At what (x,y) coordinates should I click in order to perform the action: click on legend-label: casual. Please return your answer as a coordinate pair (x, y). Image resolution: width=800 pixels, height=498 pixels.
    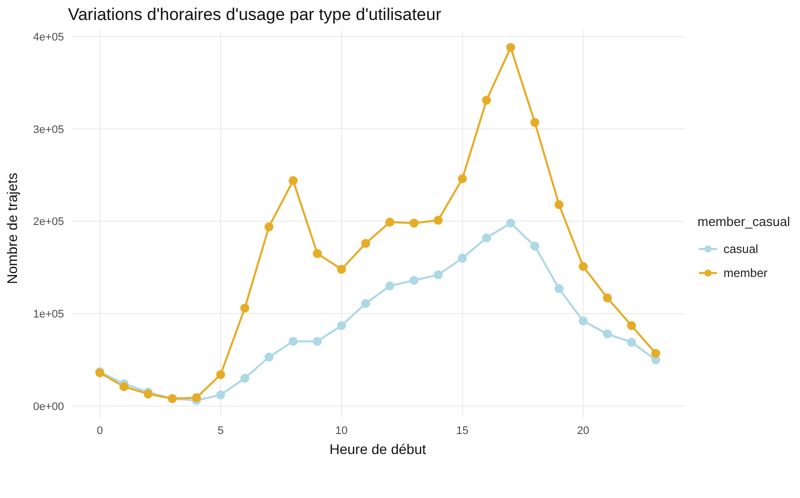
    Looking at the image, I should click on (741, 249).